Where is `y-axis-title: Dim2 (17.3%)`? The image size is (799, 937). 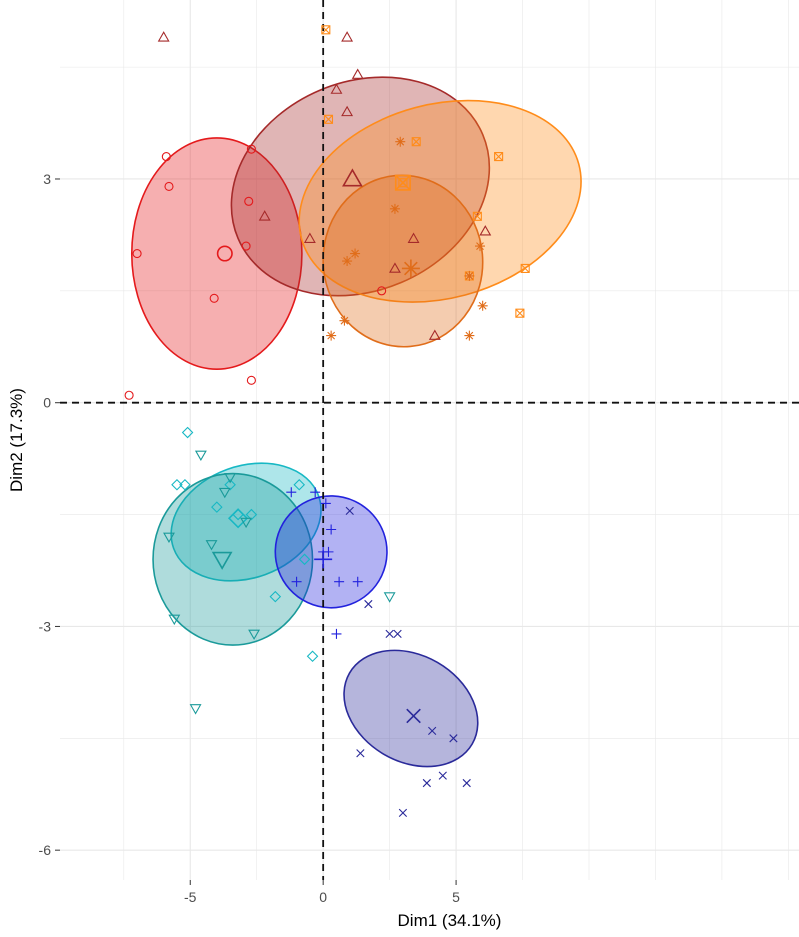 y-axis-title: Dim2 (17.3%) is located at coordinates (16, 440).